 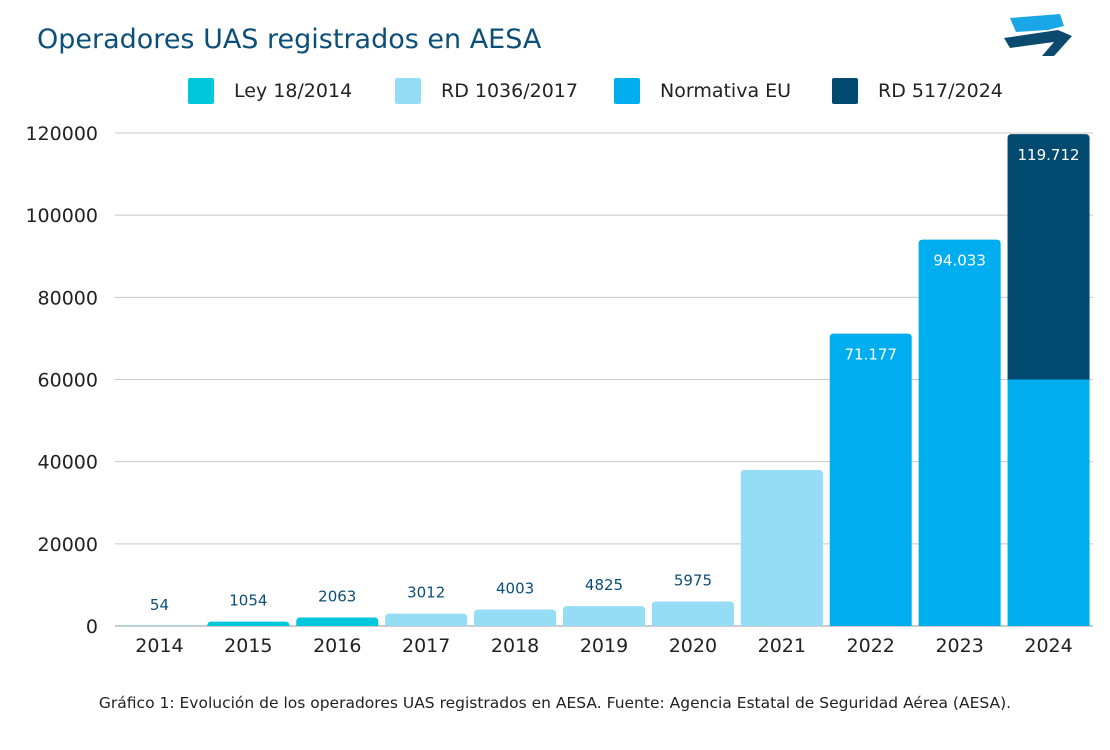 I want to click on x-tick-label: 2018, so click(x=515, y=646).